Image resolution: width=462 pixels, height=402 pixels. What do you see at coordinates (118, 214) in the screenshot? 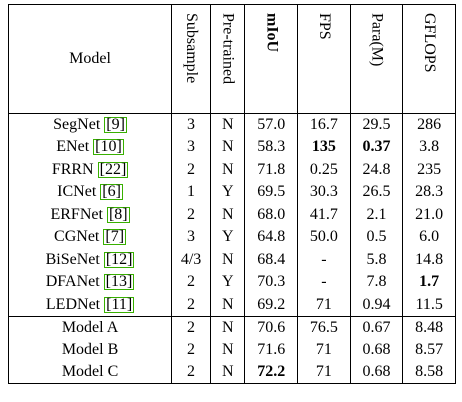
I see `citation-link: [8]` at bounding box center [118, 214].